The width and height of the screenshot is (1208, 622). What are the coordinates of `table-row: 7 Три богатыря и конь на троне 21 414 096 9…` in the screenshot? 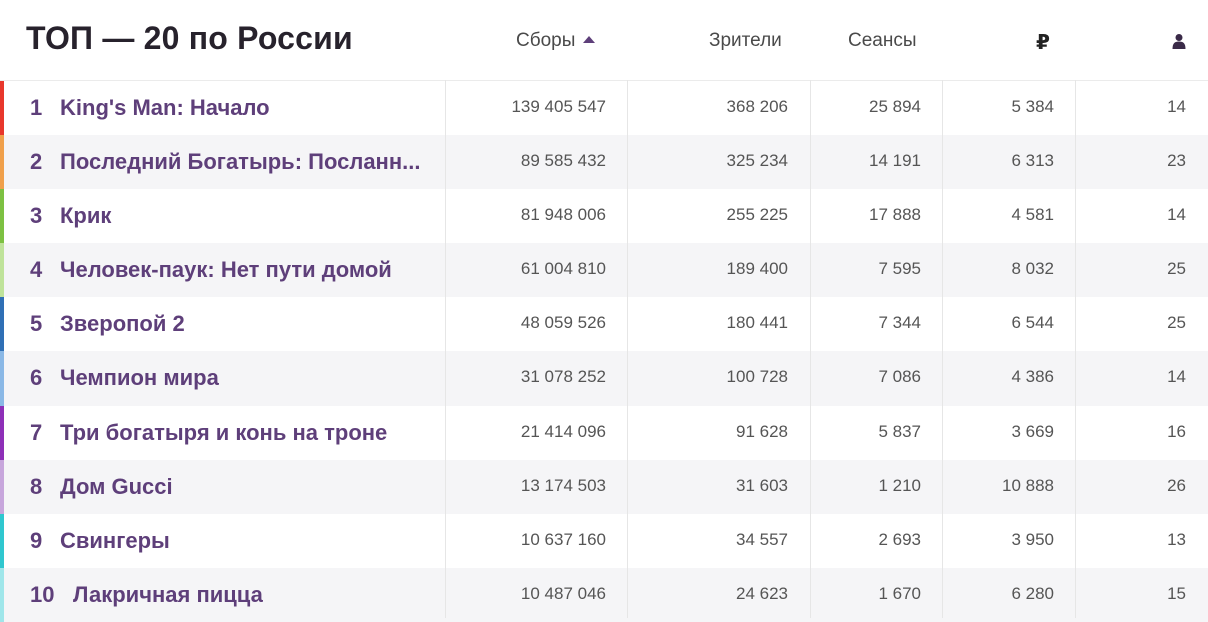 It's located at (604, 433).